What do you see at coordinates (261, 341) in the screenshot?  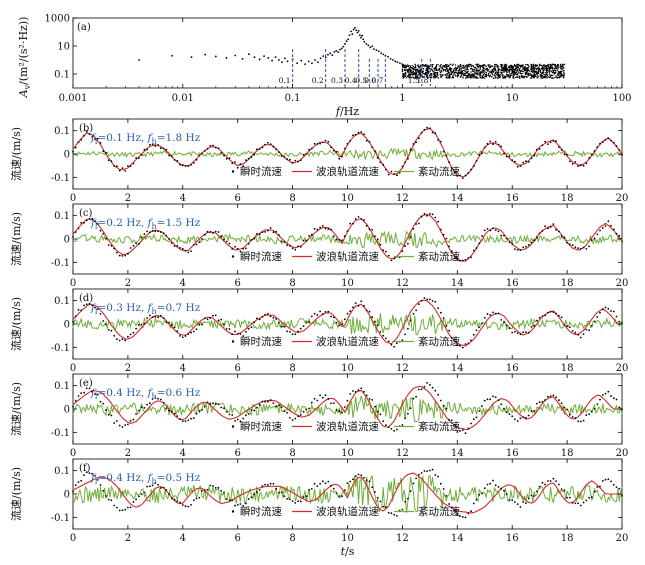 I see `legend-instant-label: 瞬时流速` at bounding box center [261, 341].